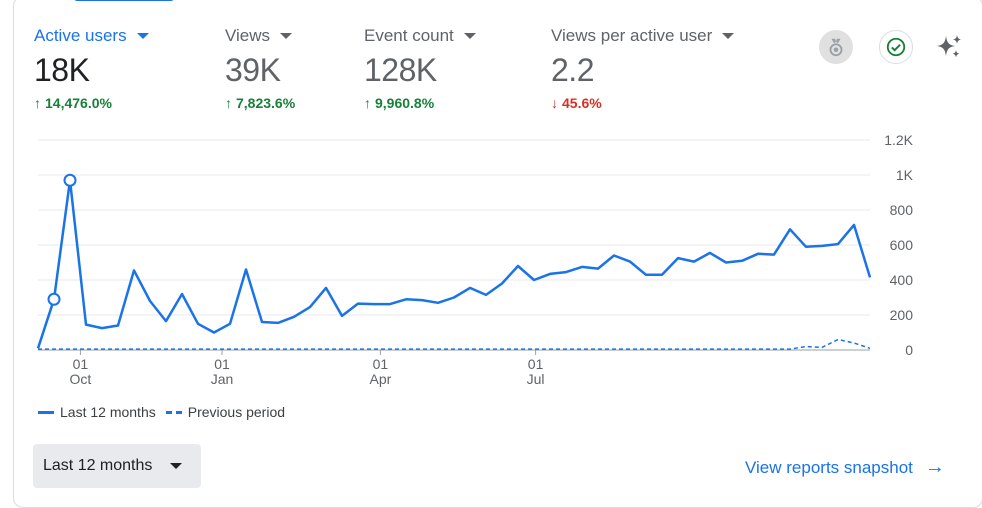 Image resolution: width=982 pixels, height=508 pixels. I want to click on date-range-dropdown: Last 12 months, so click(117, 466).